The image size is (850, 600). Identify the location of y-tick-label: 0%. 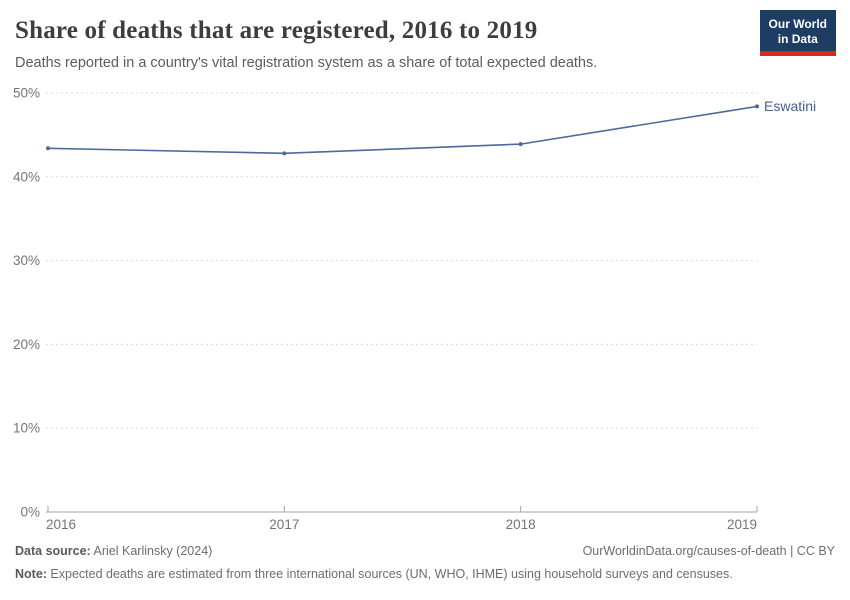
(30, 512).